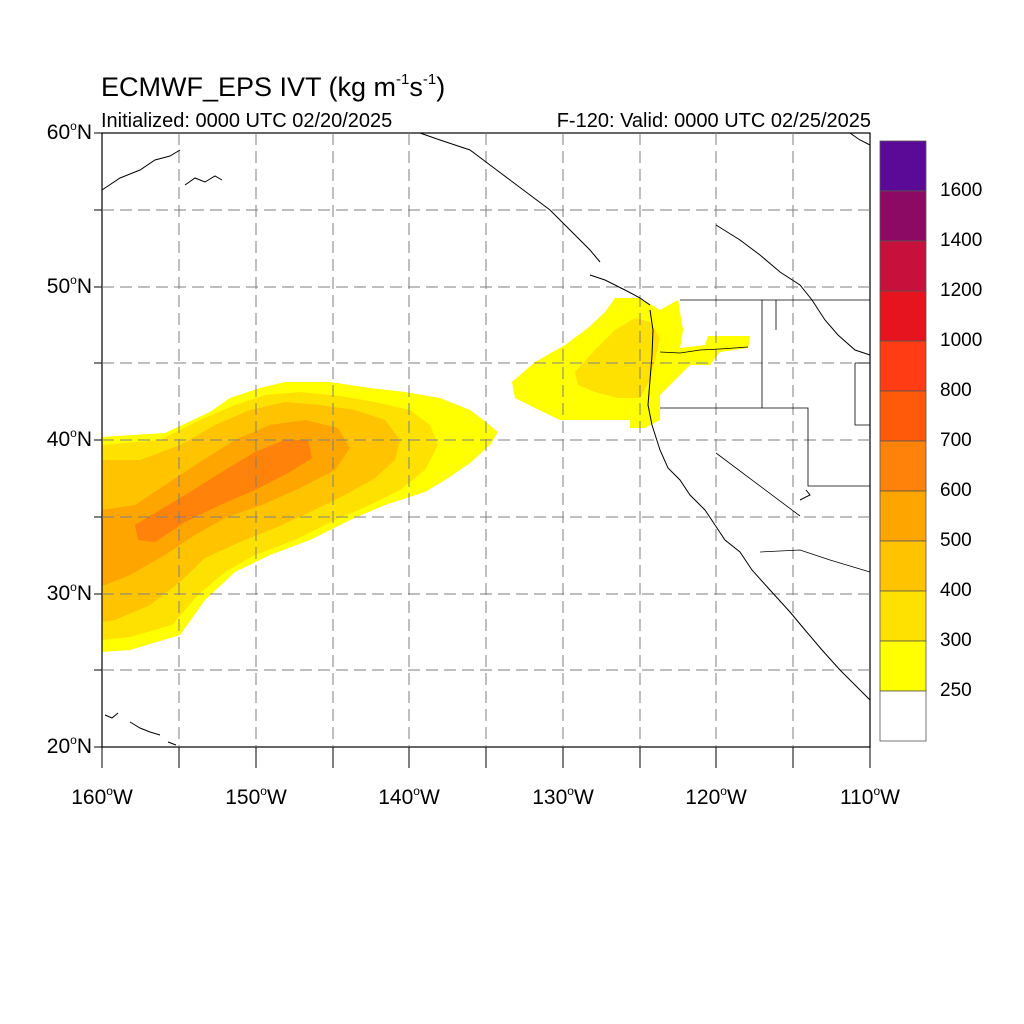 The width and height of the screenshot is (1024, 1024). Describe the element at coordinates (956, 440) in the screenshot. I see `colorbar-label: 700` at that location.